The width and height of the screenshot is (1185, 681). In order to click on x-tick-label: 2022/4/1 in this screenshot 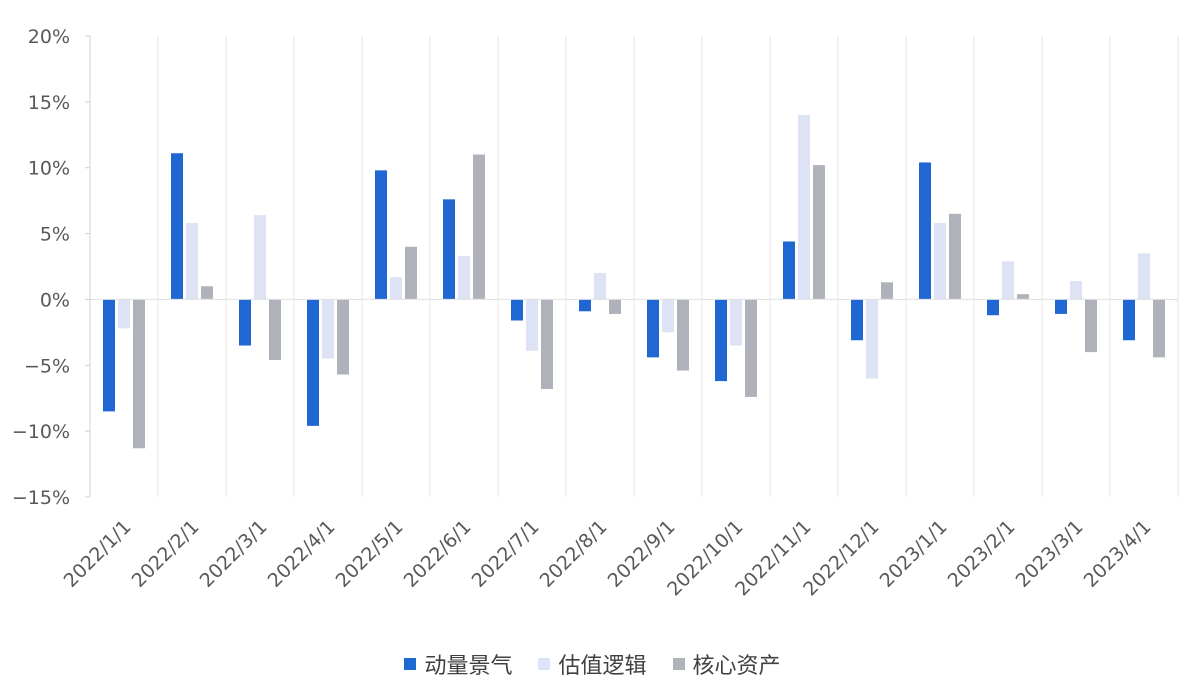, I will do `click(302, 554)`.